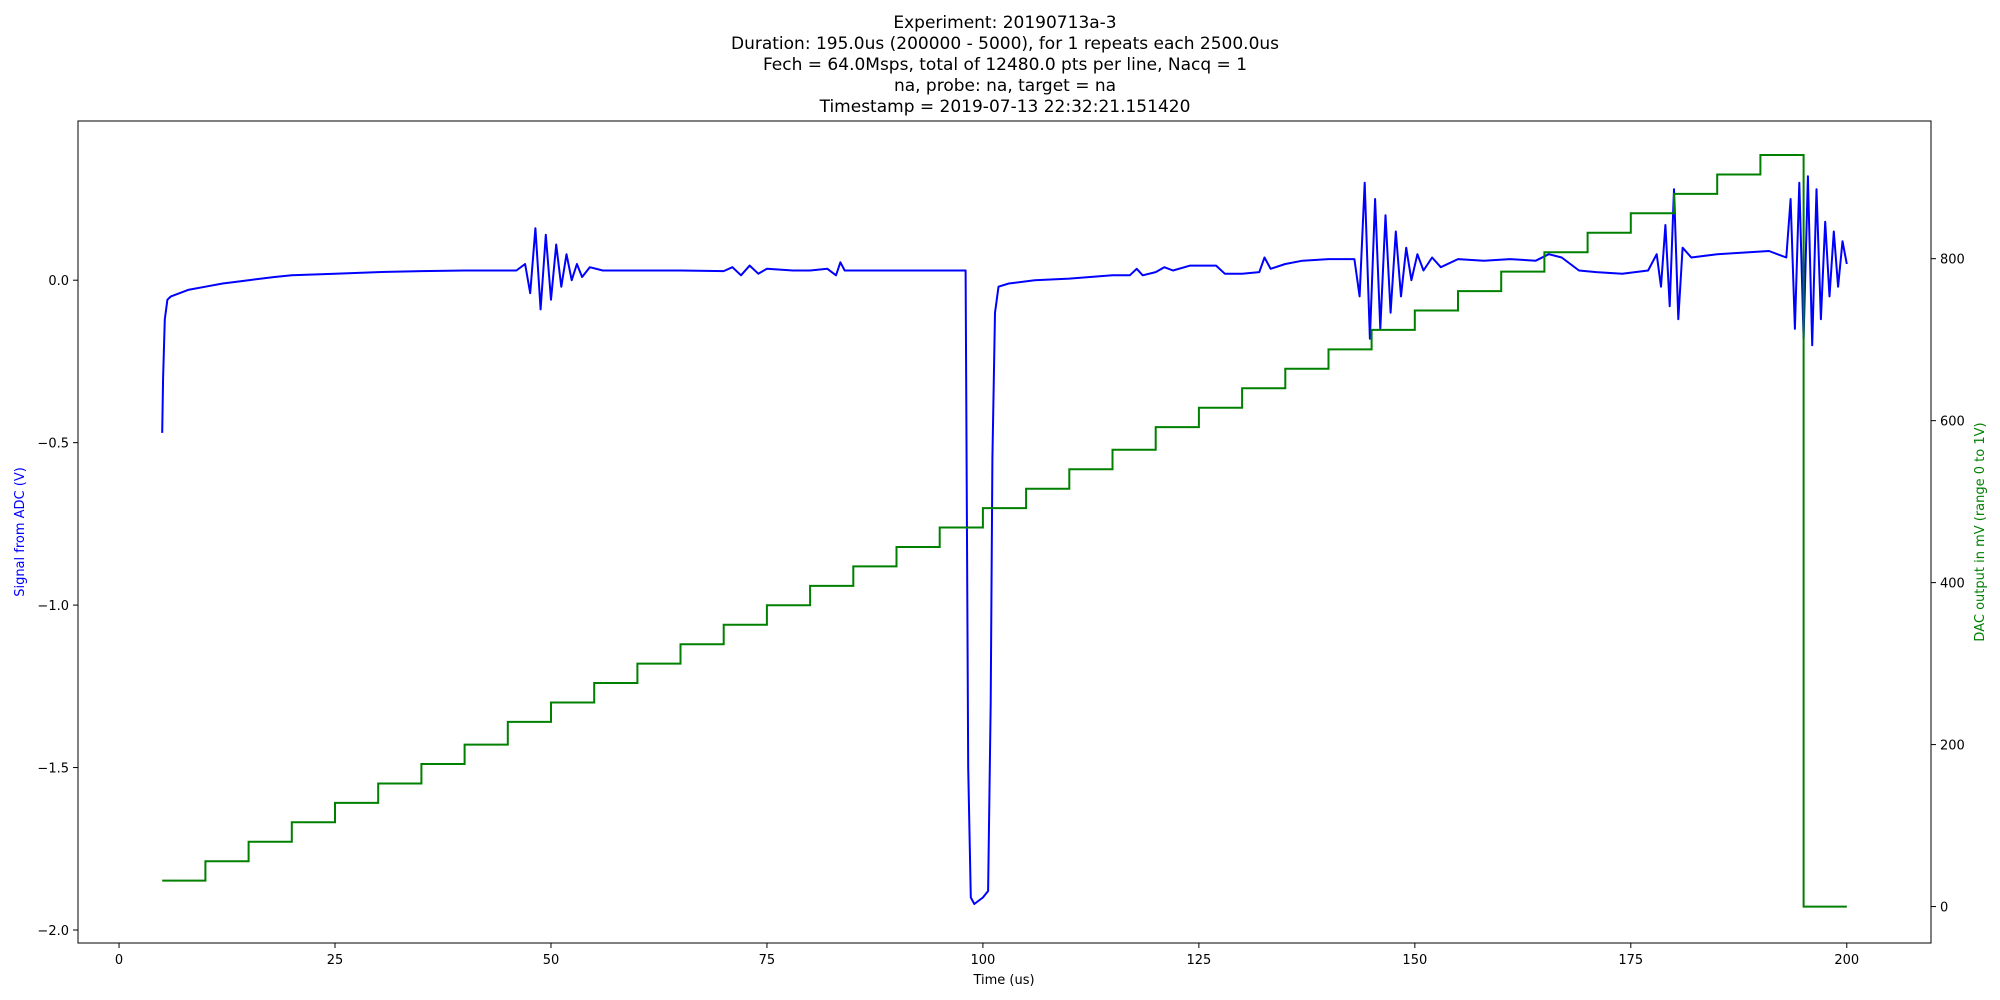 This screenshot has width=2000, height=1000. Describe the element at coordinates (1005, 86) in the screenshot. I see `title-line-4: na, probe: na, target = na` at that location.